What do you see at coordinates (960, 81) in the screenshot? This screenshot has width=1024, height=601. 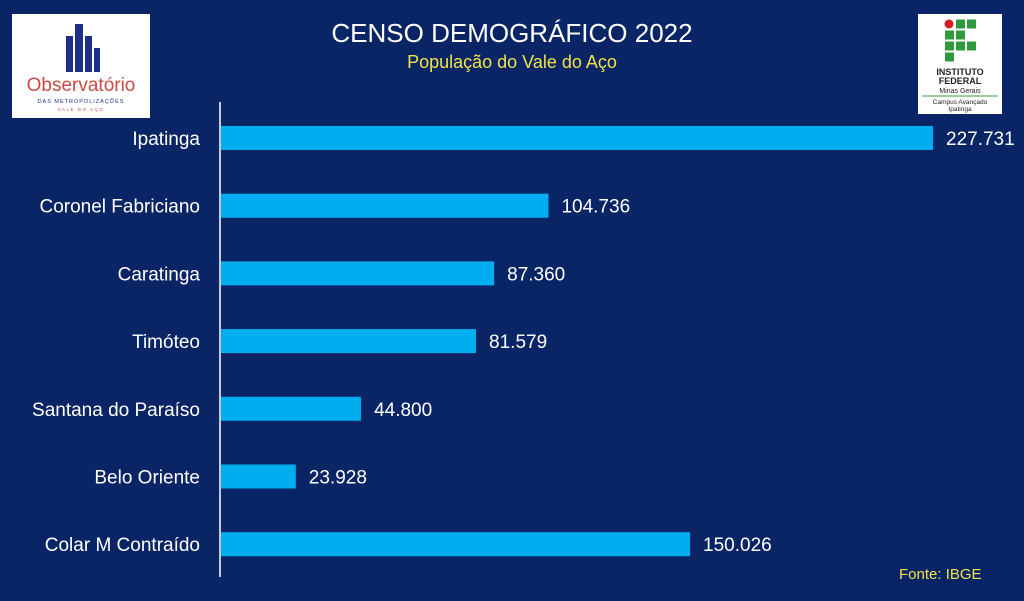 I see `logo-right-line2: FEDERAL` at bounding box center [960, 81].